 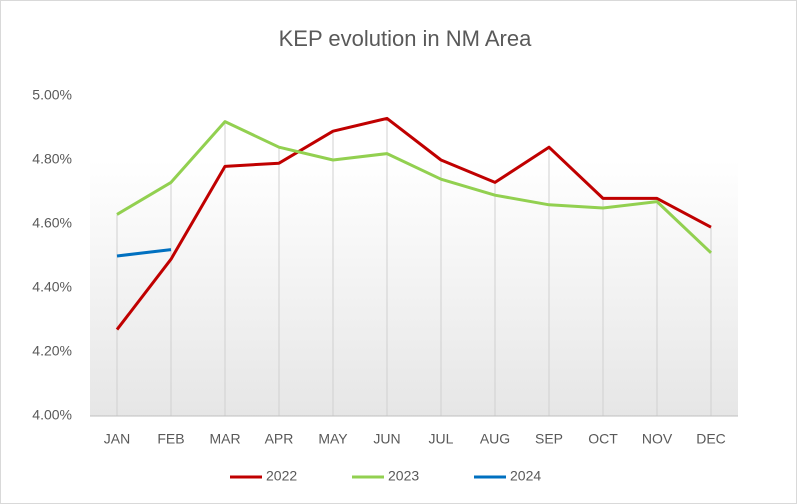 I want to click on x-tick-label: JAN, so click(x=117, y=439).